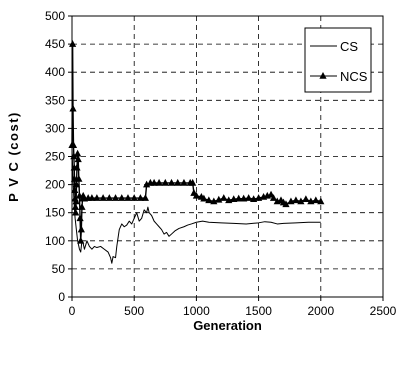 The width and height of the screenshot is (401, 371). What do you see at coordinates (196, 311) in the screenshot?
I see `x-tick-label: 1000` at bounding box center [196, 311].